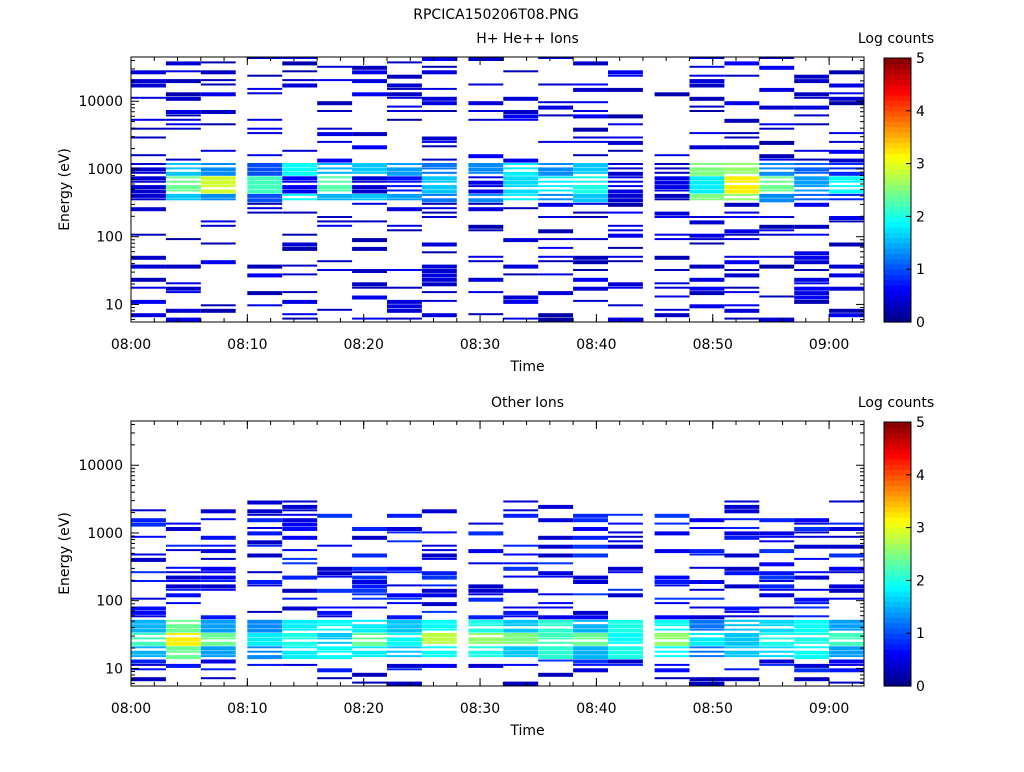 The width and height of the screenshot is (1024, 772). Describe the element at coordinates (596, 345) in the screenshot. I see `x-tick-label: 08:40` at that location.